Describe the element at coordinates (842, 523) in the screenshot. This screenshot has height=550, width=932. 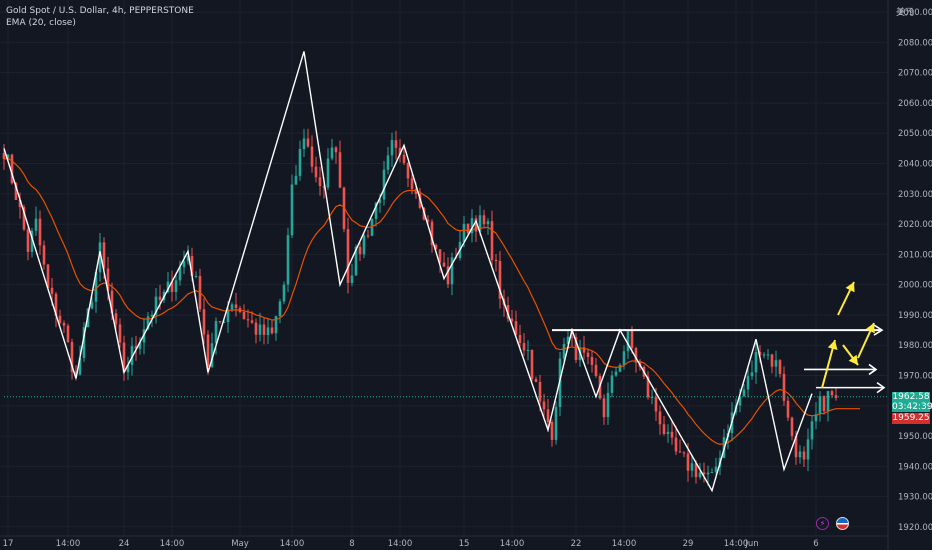
I see `us-flag-icon` at that location.